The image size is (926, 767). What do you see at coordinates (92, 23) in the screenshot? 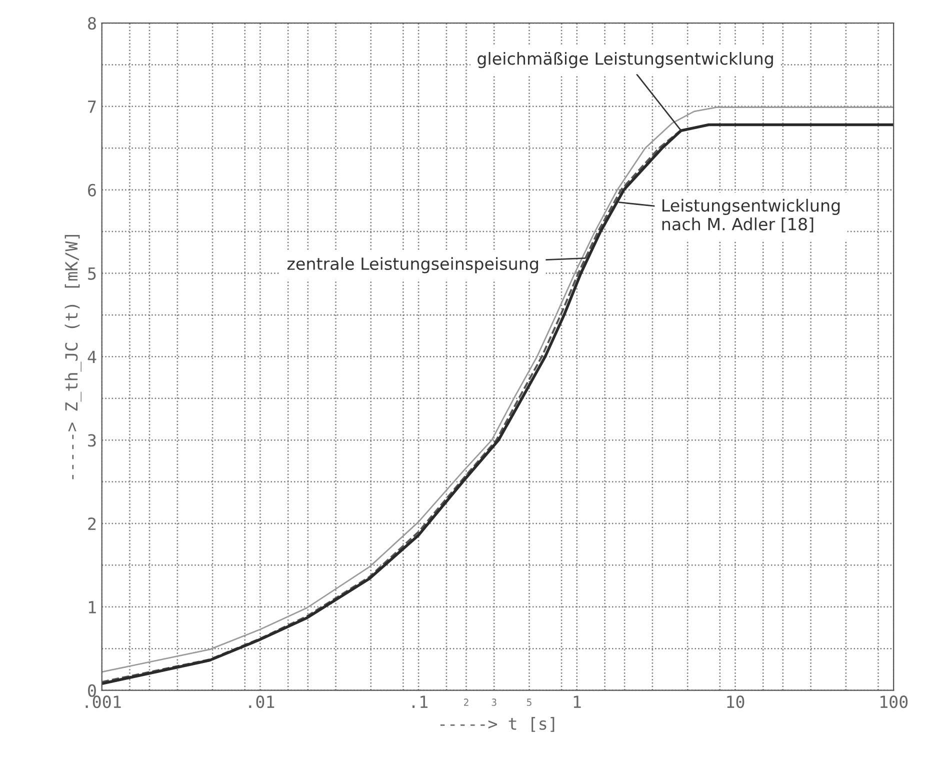
I see `y-tick-label: 8` at bounding box center [92, 23].